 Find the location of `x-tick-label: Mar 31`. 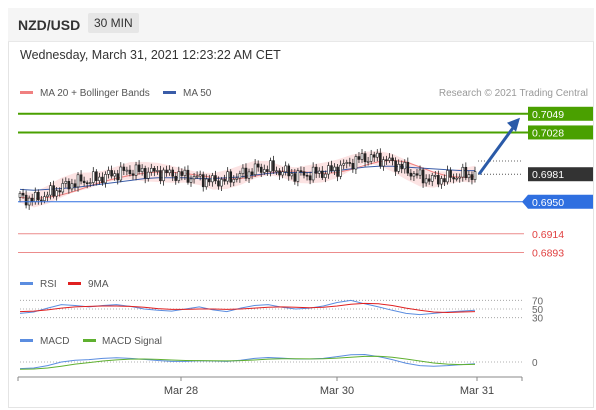

x-tick-label: Mar 31 is located at coordinates (477, 391).